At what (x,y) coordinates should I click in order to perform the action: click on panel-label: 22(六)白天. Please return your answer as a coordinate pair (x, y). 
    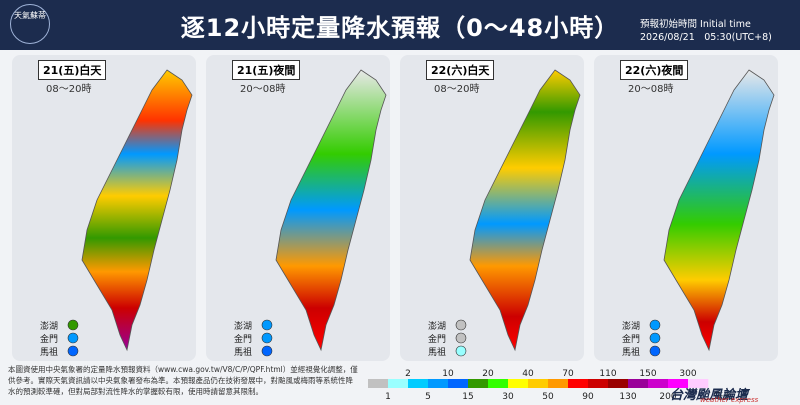
    Looking at the image, I should click on (460, 70).